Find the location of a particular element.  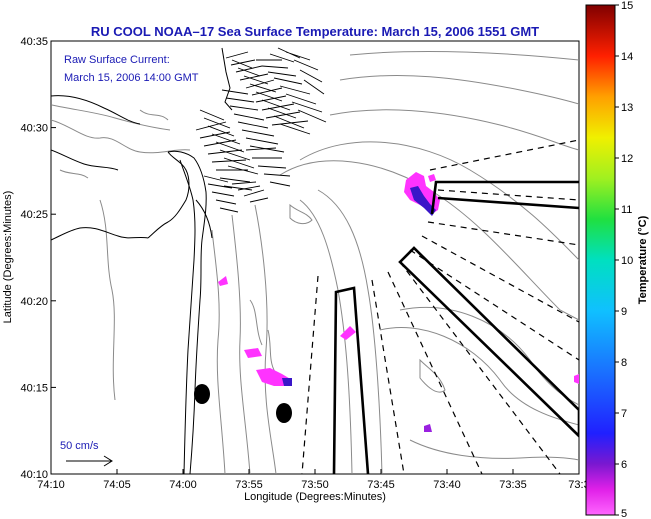

x-tick-label: 74:05 is located at coordinates (117, 485).